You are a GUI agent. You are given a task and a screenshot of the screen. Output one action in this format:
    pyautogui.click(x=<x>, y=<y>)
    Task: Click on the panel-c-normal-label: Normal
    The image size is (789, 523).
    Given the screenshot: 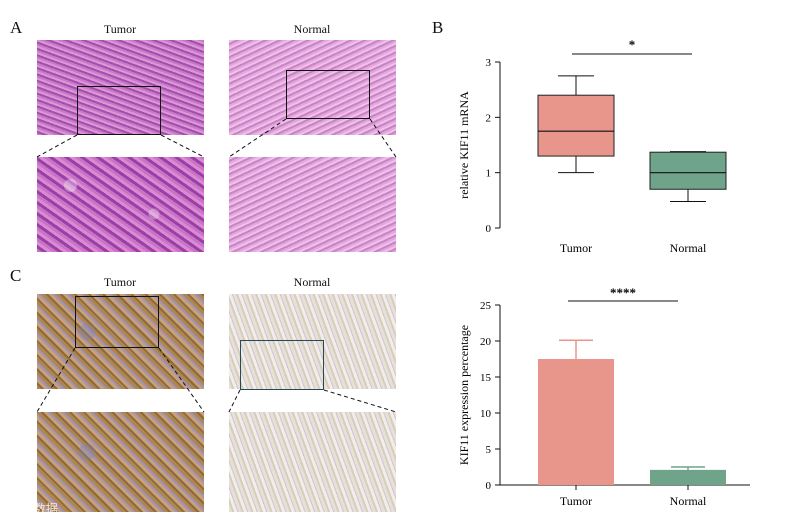 What is the action you would take?
    pyautogui.click(x=312, y=282)
    